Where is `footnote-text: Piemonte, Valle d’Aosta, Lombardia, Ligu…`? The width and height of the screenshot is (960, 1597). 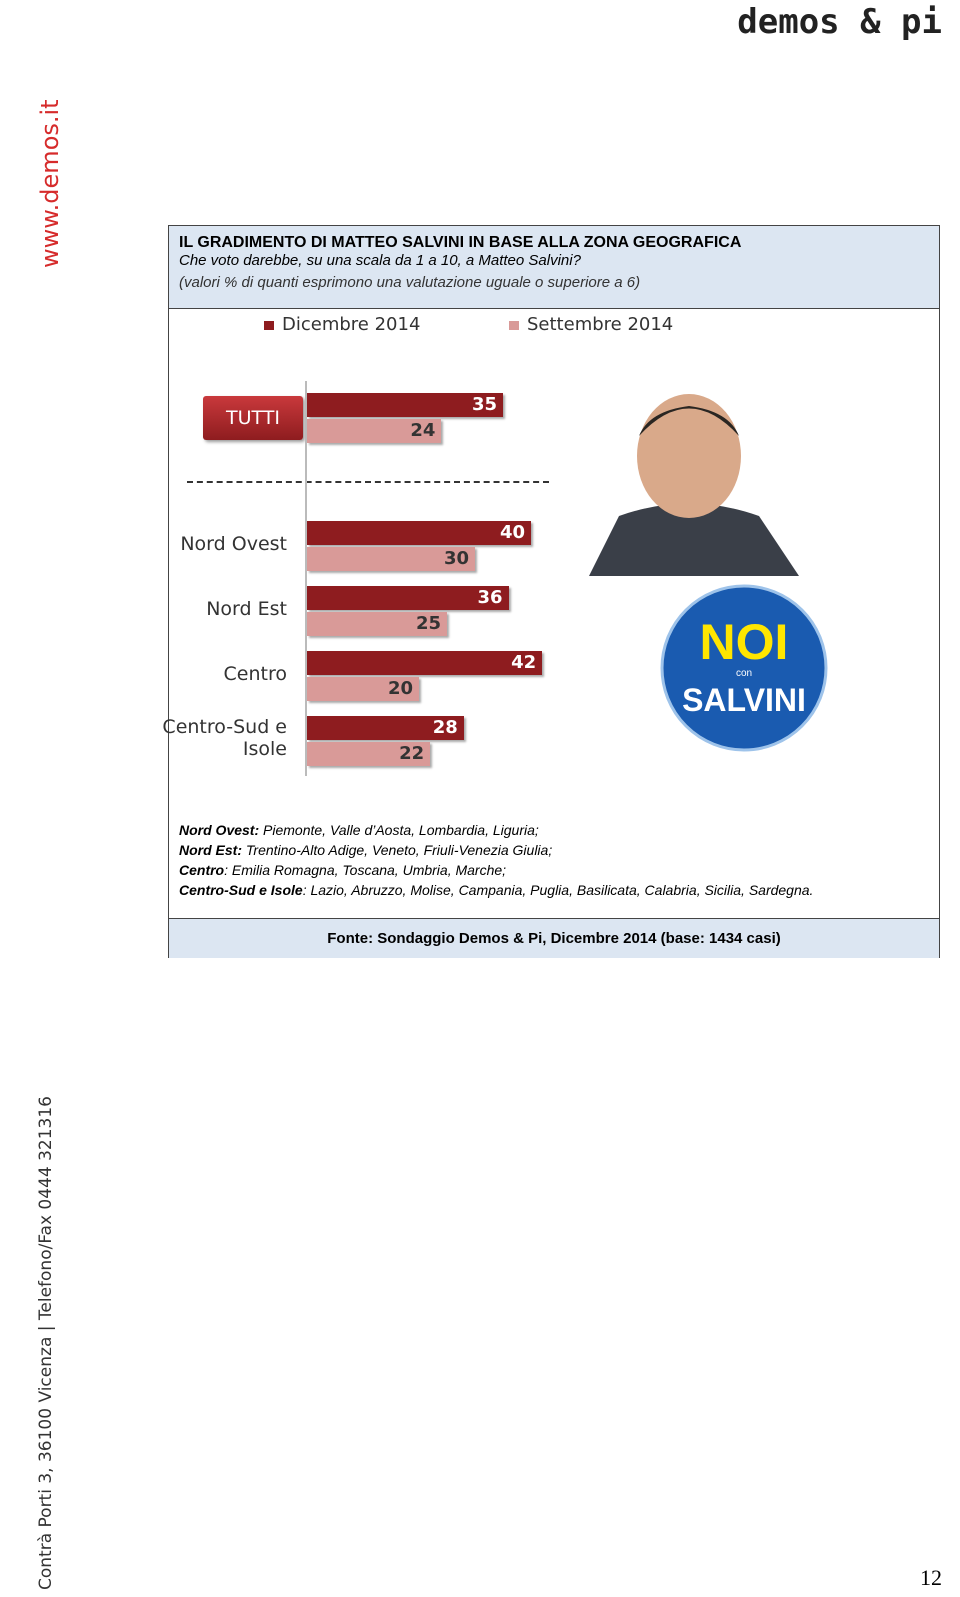 footnote-text: Piemonte, Valle d’Aosta, Lombardia, Ligu… is located at coordinates (399, 830).